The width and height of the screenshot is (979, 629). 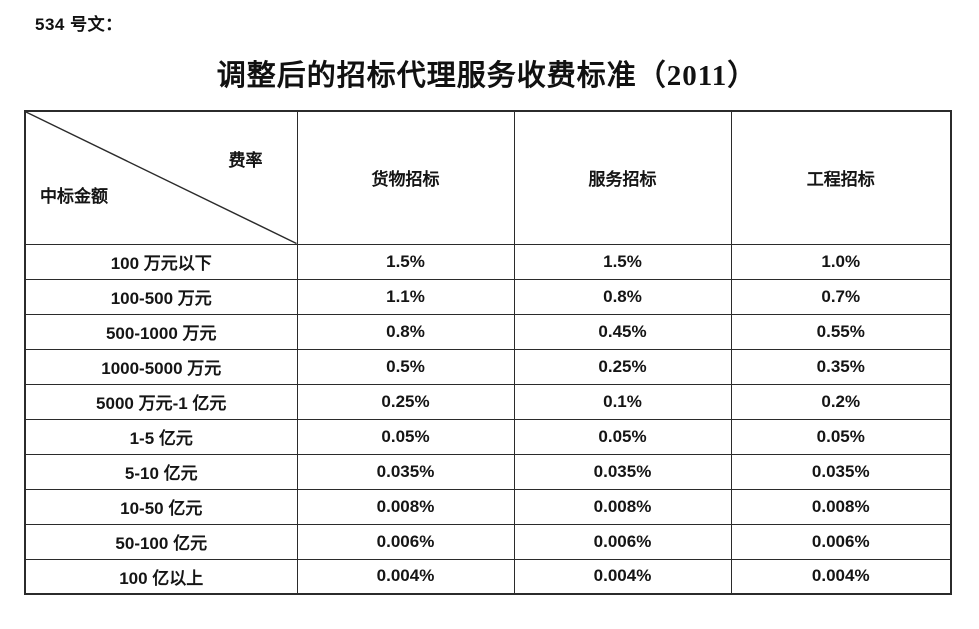 What do you see at coordinates (841, 401) in the screenshot?
I see `rate-value-cell: 0.2%` at bounding box center [841, 401].